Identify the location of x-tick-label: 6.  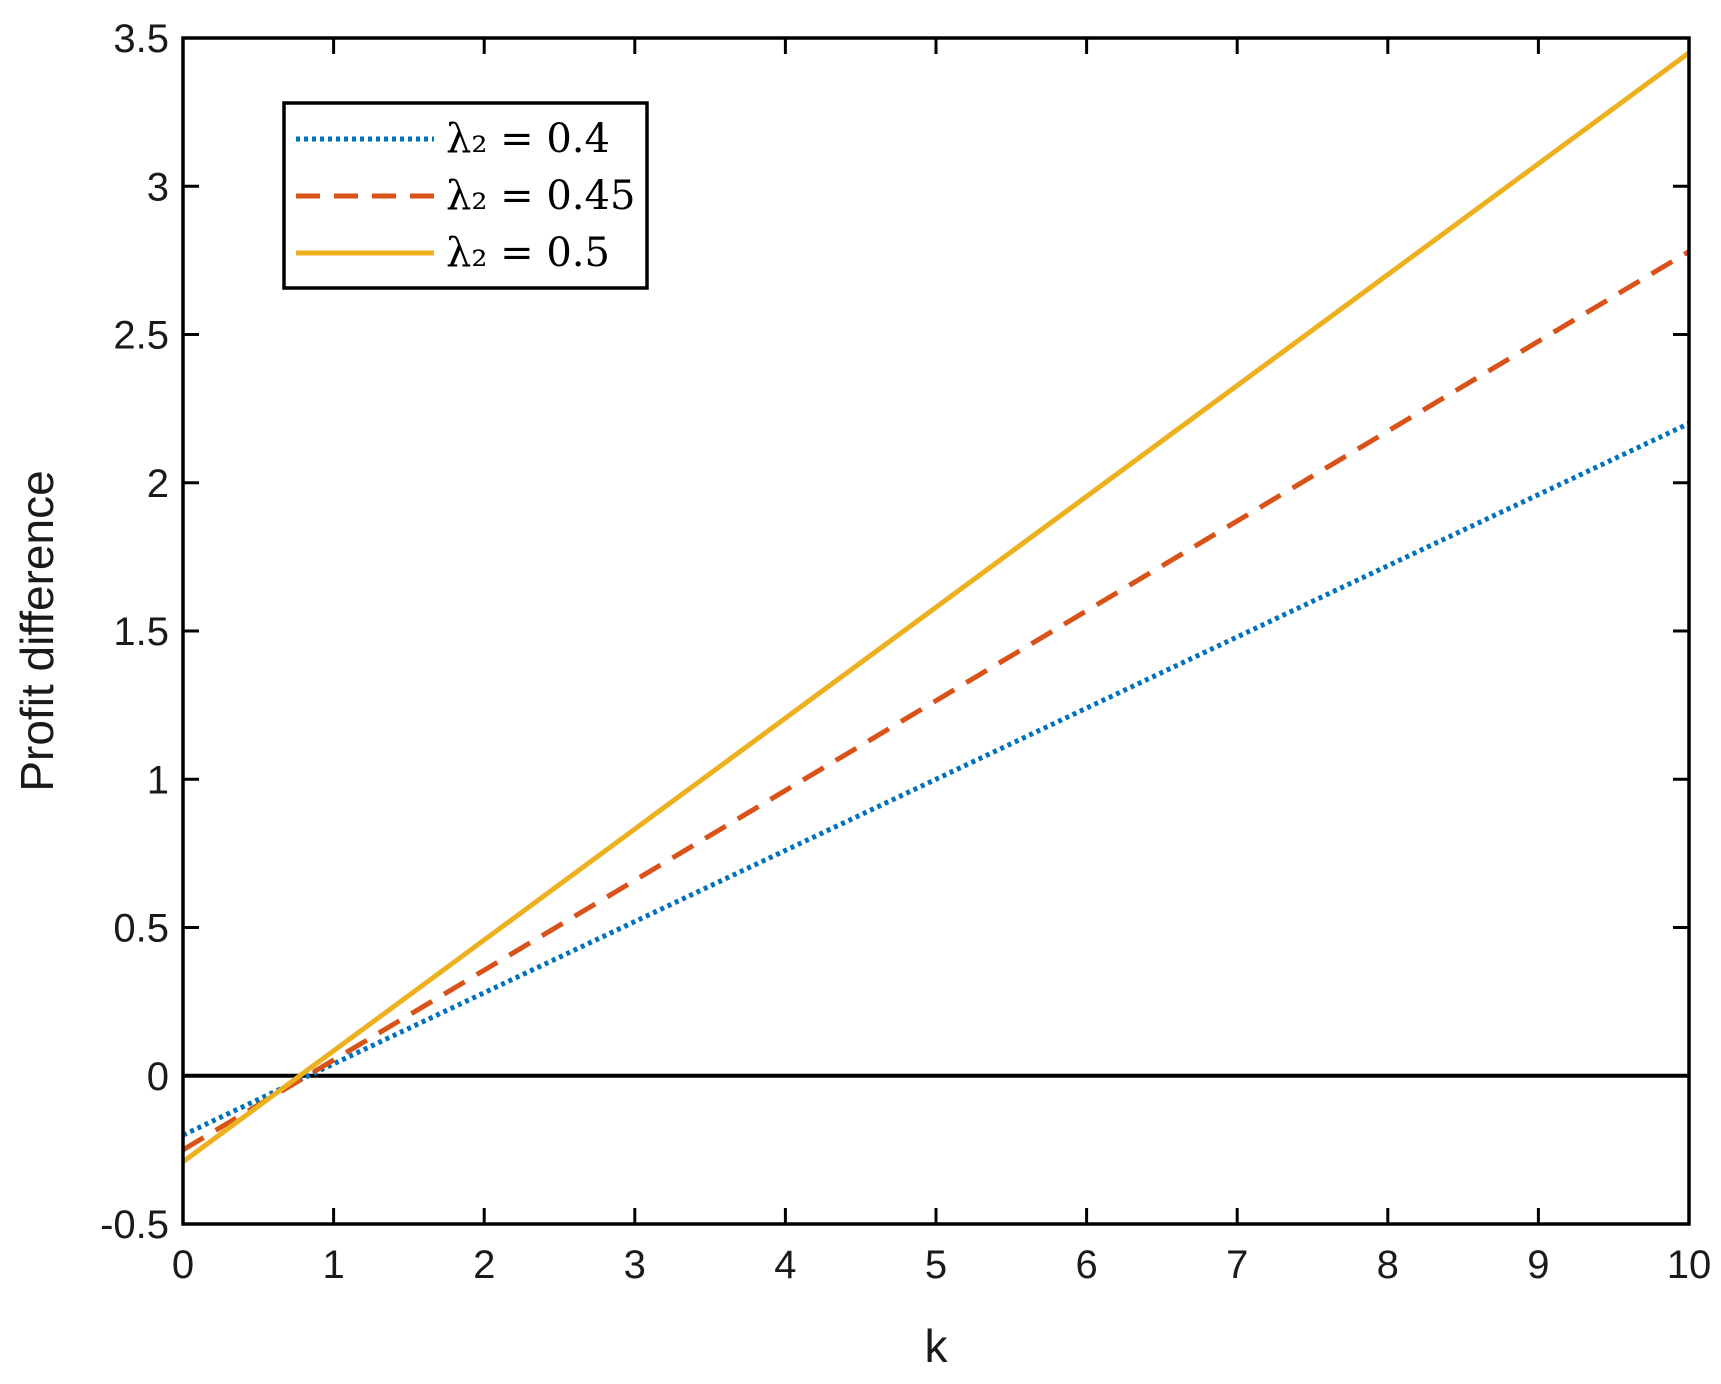
(1086, 1265).